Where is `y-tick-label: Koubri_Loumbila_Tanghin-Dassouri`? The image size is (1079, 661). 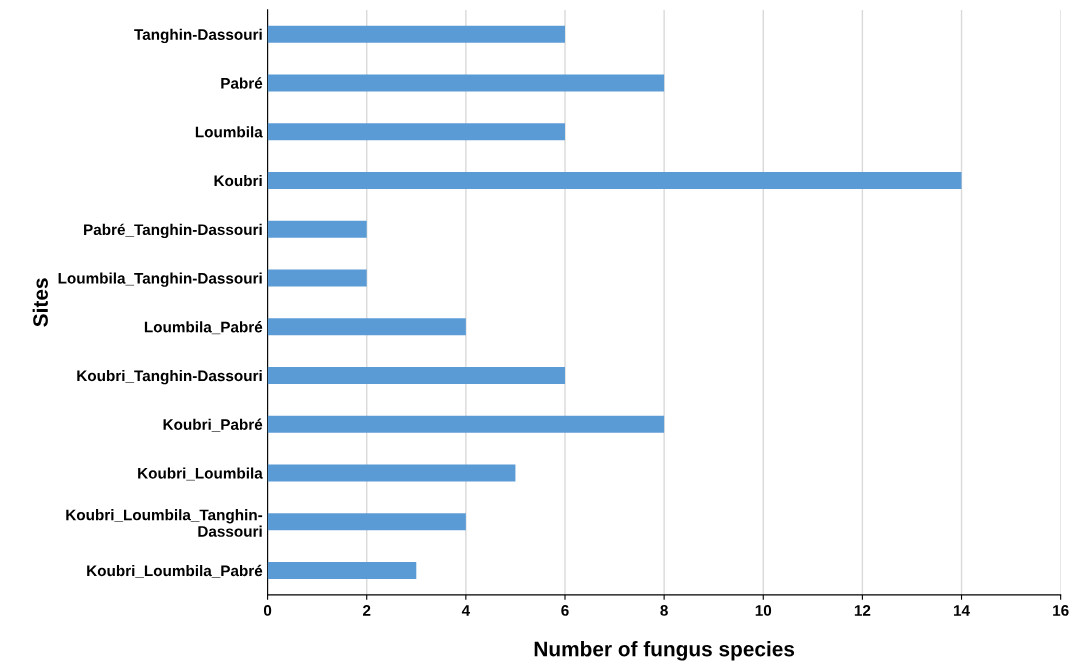
y-tick-label: Koubri_Loumbila_Tanghin-Dassouri is located at coordinates (164, 523).